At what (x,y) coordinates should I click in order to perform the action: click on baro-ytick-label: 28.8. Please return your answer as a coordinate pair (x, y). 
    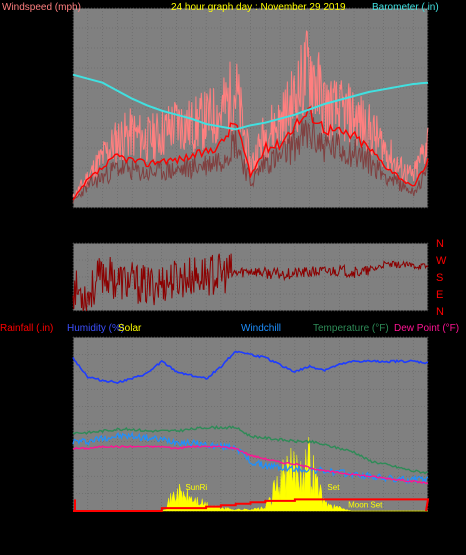
    Looking at the image, I should click on (442, 208).